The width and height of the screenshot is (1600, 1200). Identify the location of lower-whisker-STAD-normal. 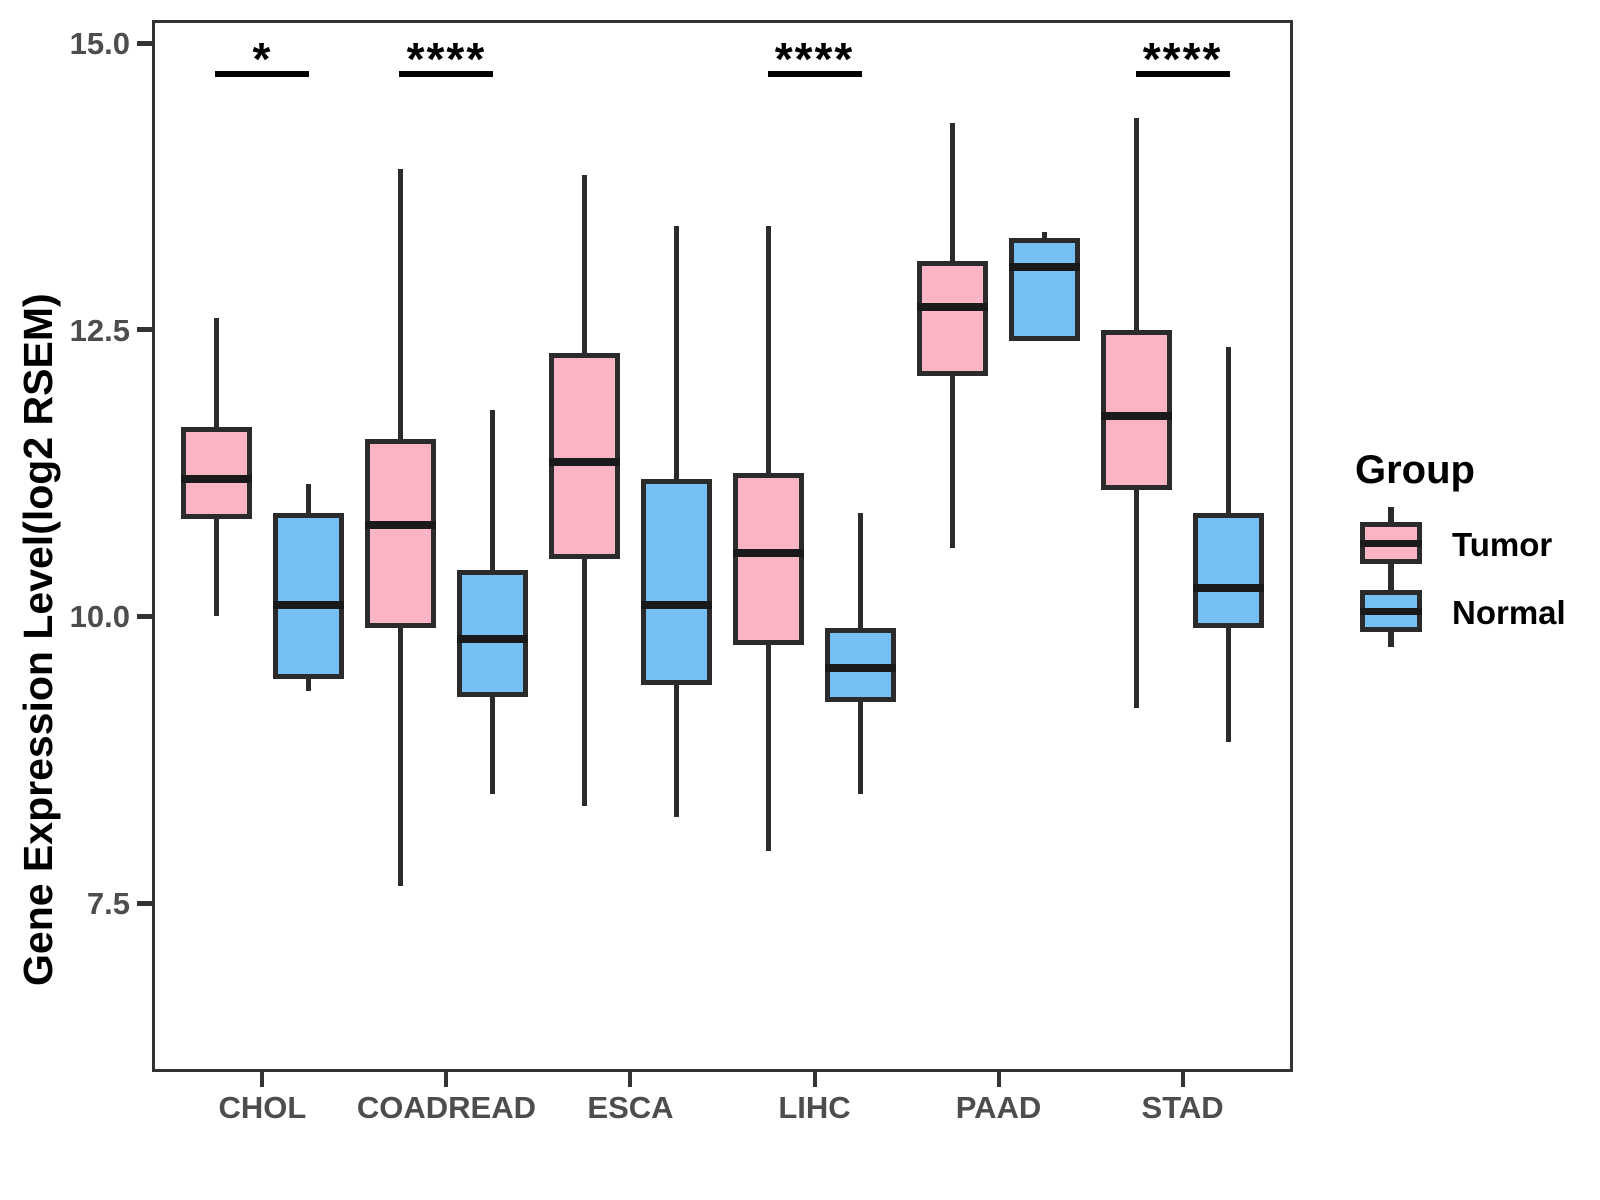
(1229, 685).